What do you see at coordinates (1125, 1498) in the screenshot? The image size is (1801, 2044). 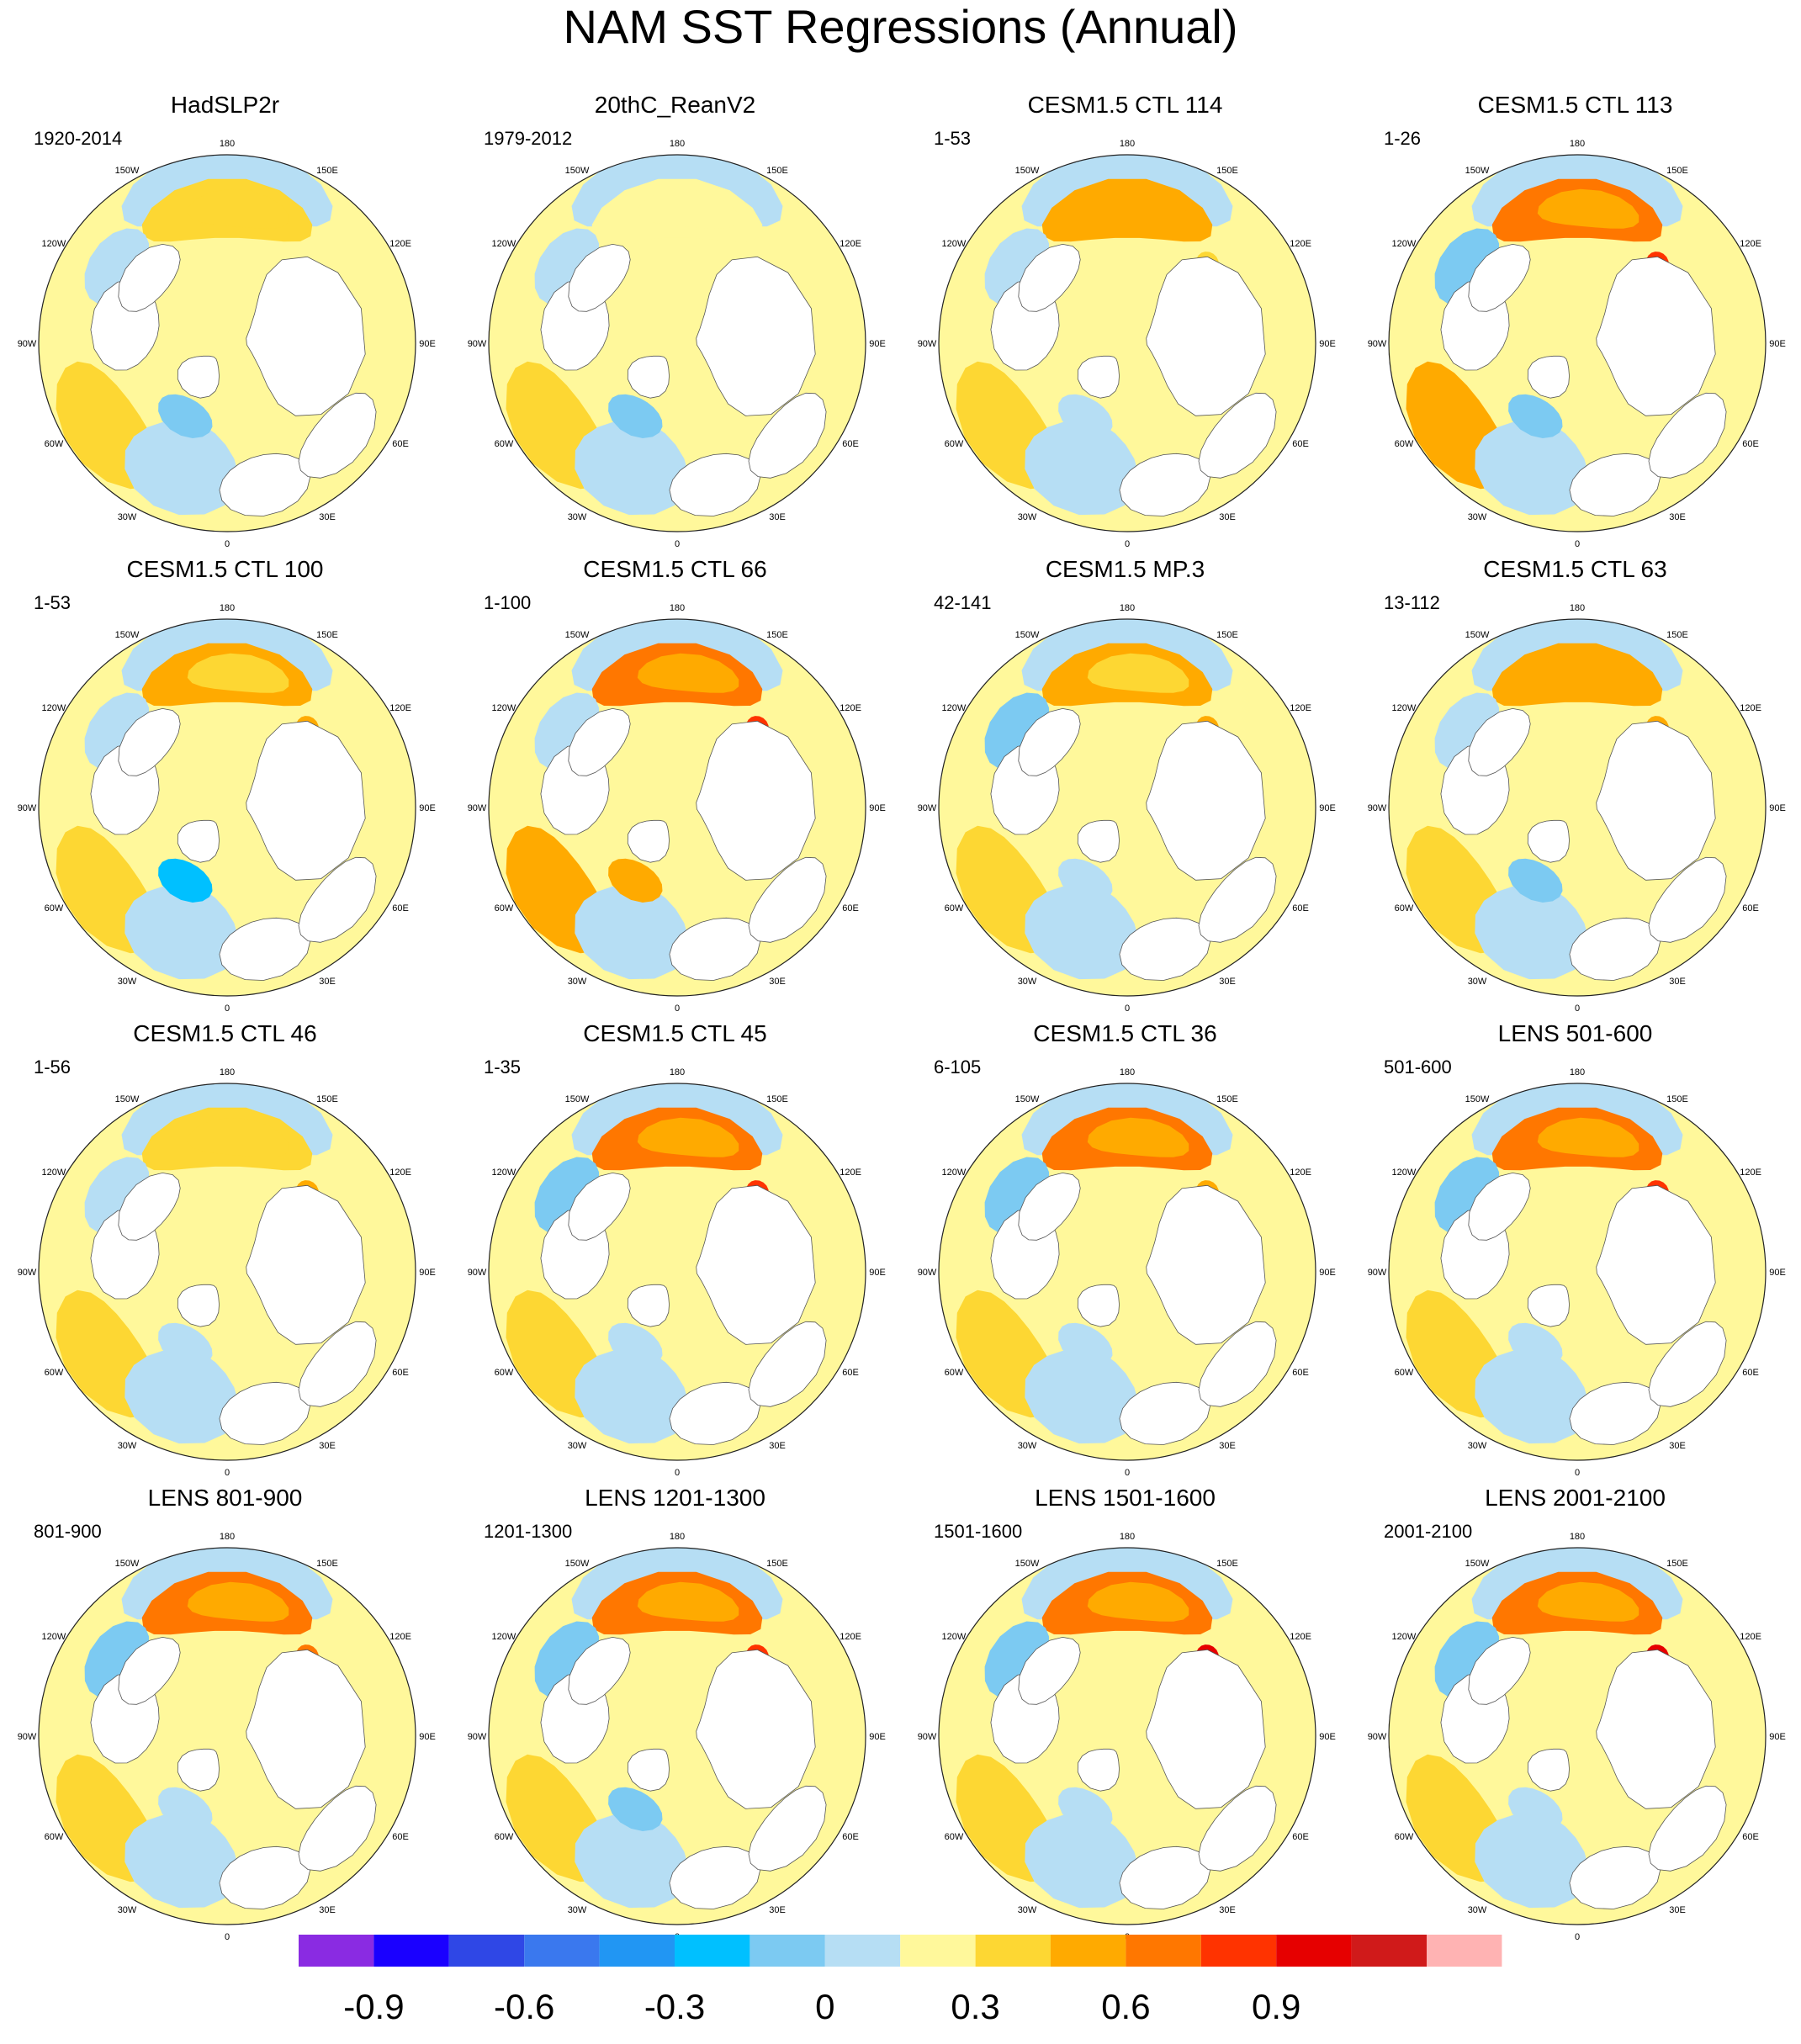 I see `panel-title: LENS 1501-1600` at bounding box center [1125, 1498].